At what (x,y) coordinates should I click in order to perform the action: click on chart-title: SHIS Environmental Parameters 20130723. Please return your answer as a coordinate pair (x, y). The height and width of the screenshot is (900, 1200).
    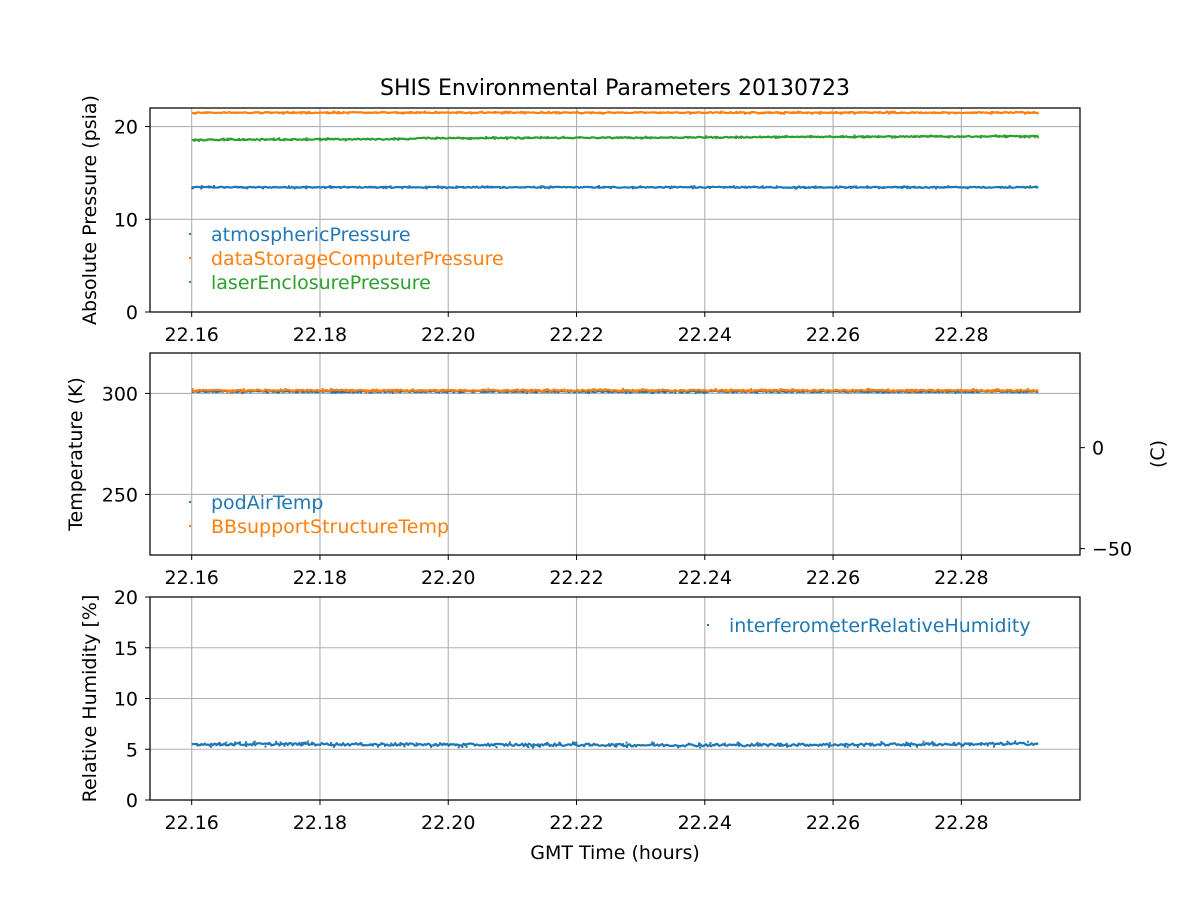
    Looking at the image, I should click on (615, 88).